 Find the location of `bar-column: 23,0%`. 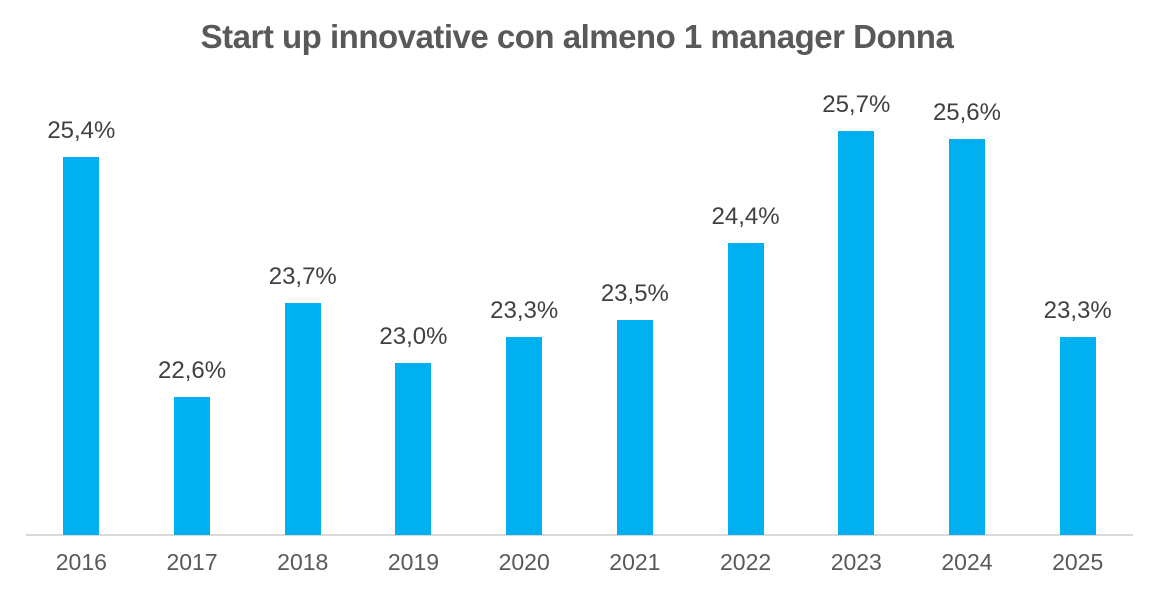

bar-column: 23,0% is located at coordinates (413, 430).